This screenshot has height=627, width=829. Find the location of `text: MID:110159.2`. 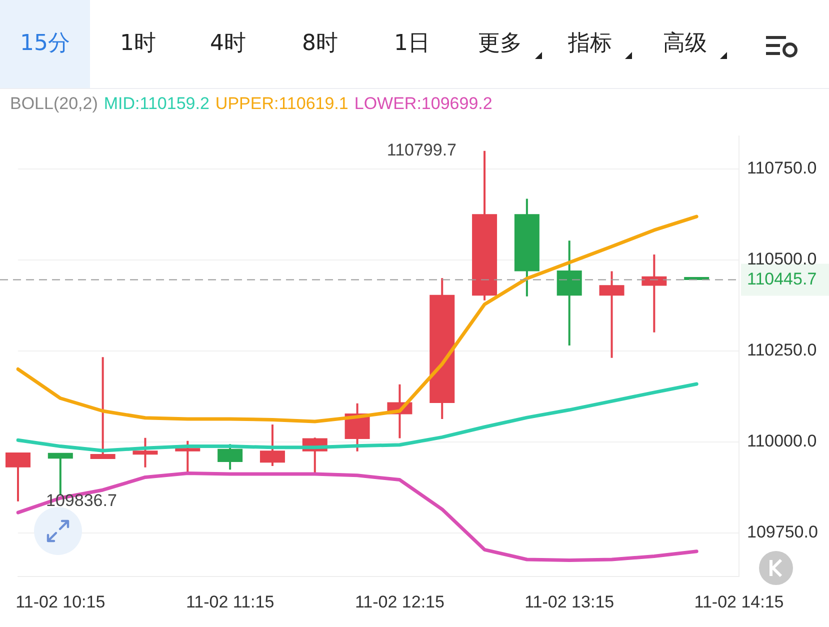

text: MID:110159.2 is located at coordinates (157, 103).